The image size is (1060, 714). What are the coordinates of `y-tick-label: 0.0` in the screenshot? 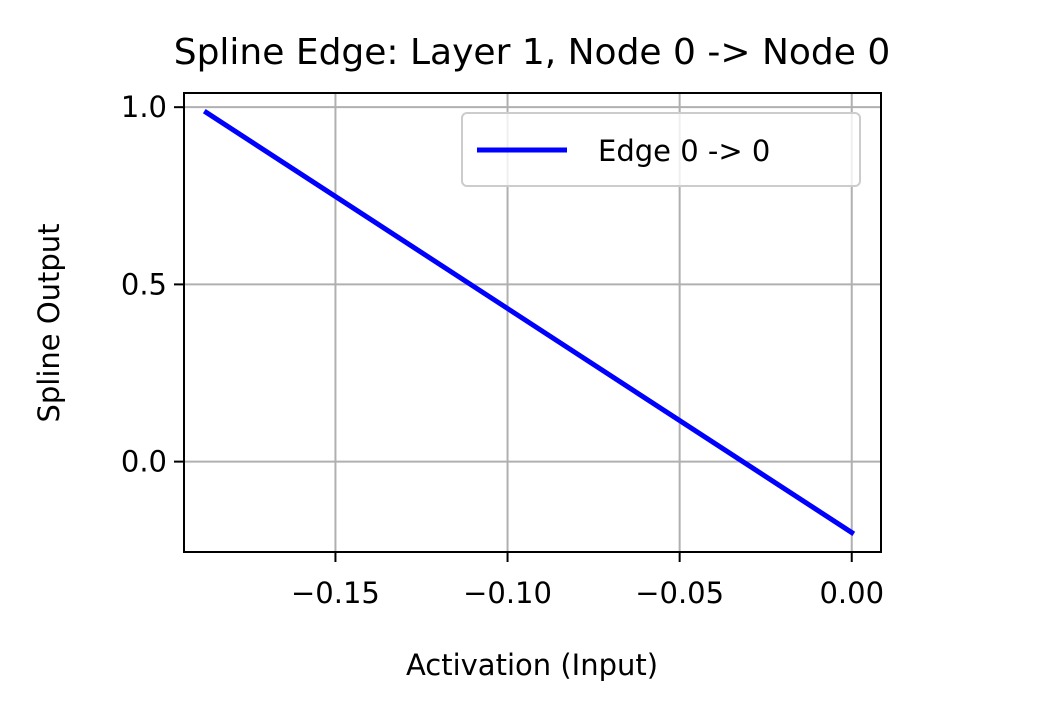 It's located at (144, 462).